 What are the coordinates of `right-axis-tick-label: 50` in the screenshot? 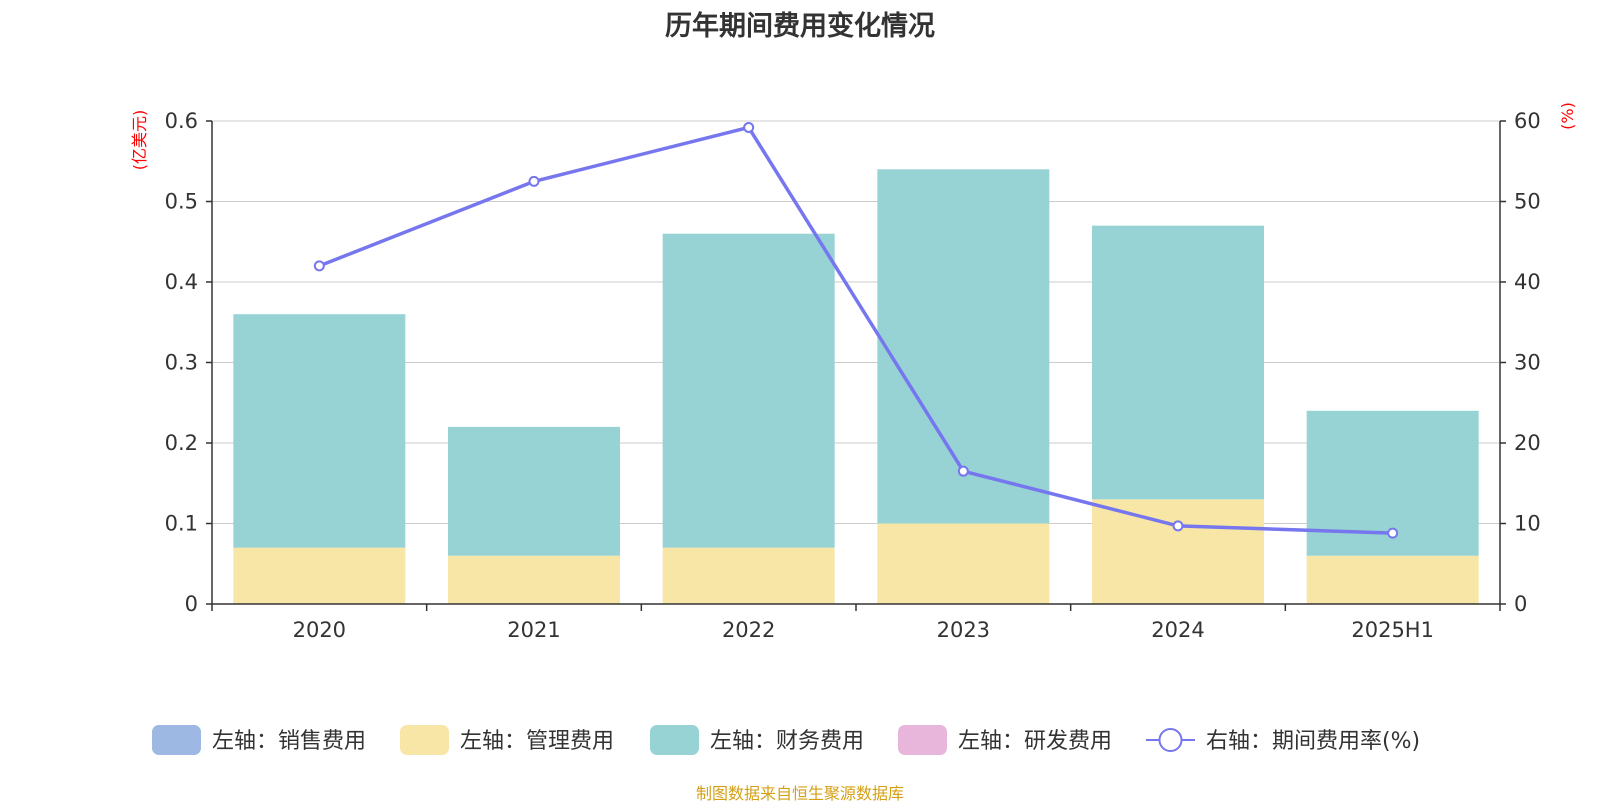 It's located at (1527, 202).